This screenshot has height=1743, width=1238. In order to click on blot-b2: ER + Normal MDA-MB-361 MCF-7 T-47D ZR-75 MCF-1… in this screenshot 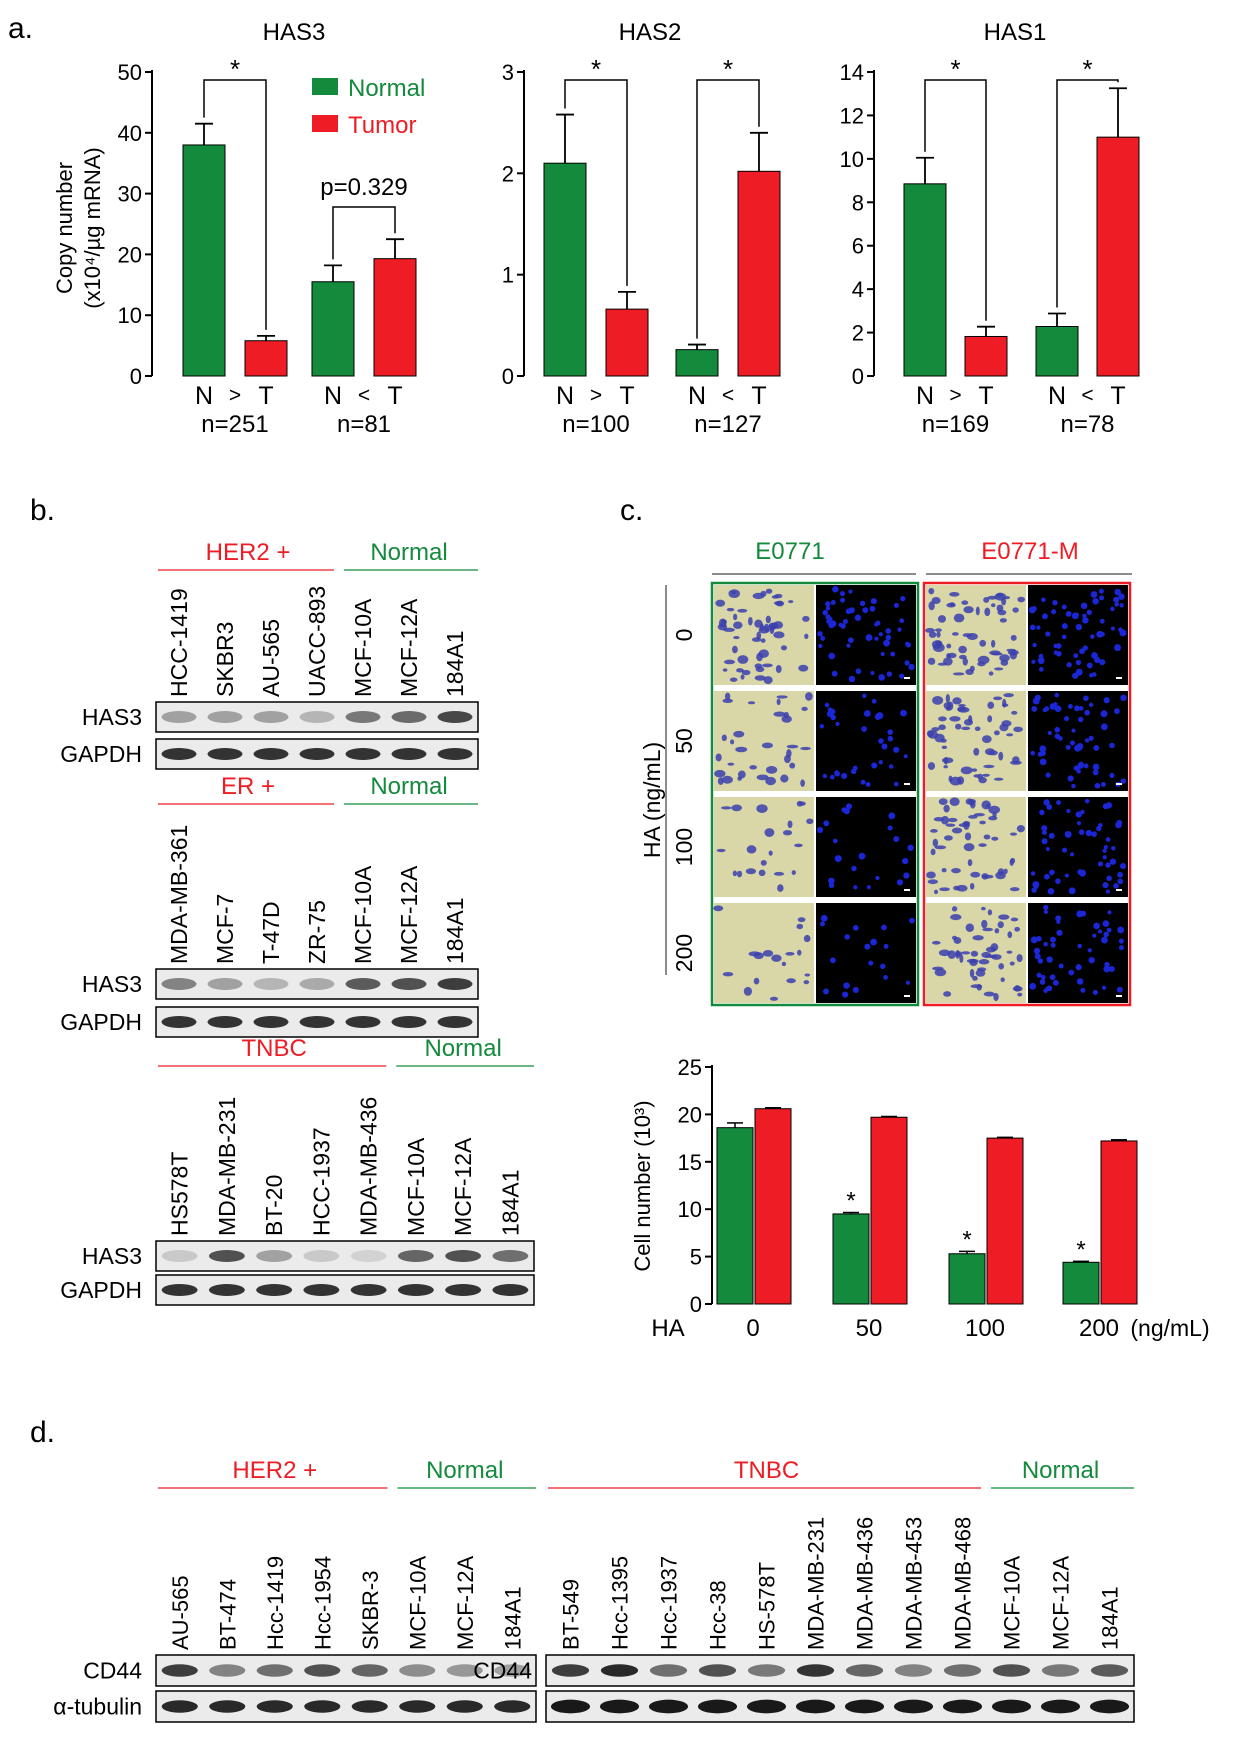, I will do `click(269, 905)`.